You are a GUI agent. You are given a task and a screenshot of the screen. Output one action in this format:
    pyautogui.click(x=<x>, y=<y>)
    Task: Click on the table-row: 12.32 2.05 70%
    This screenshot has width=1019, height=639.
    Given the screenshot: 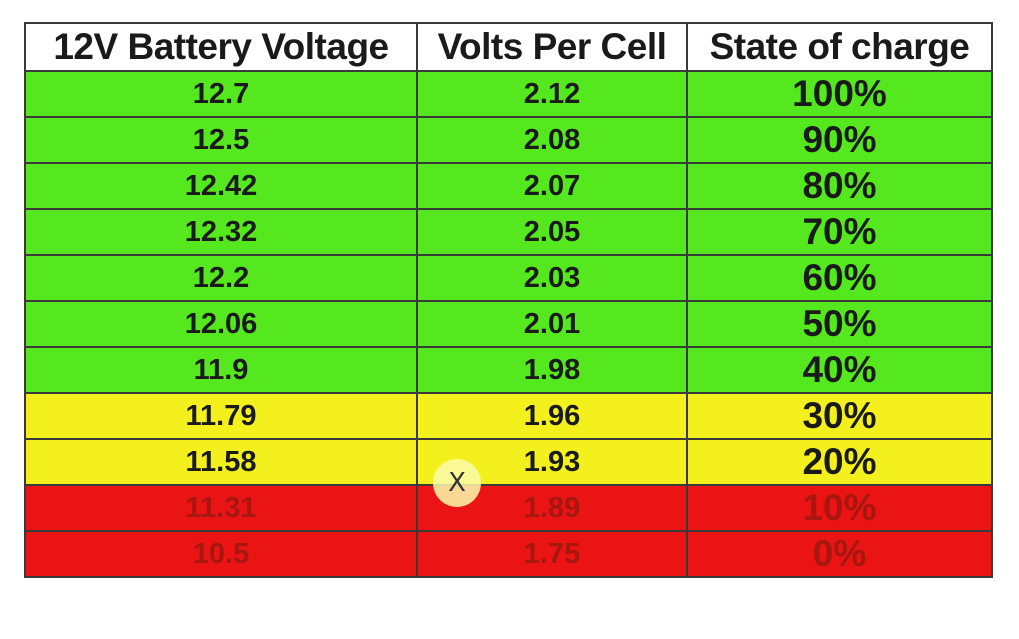 What is the action you would take?
    pyautogui.click(x=508, y=232)
    